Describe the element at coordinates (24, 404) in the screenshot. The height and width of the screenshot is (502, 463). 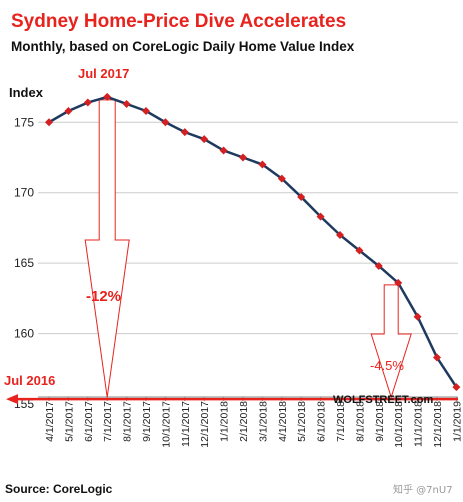
I see `y-tick-label: 155` at that location.